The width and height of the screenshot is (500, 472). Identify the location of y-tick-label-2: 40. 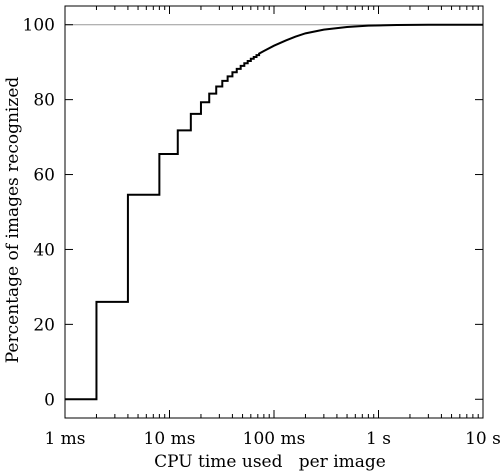
(44, 250).